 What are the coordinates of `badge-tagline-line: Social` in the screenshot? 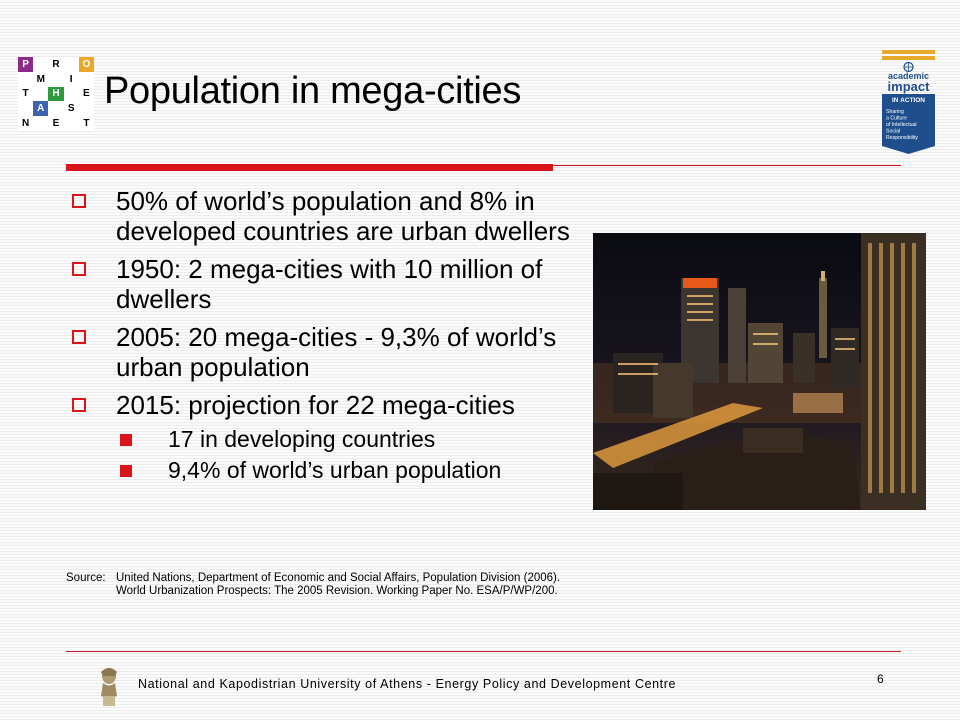 It's located at (893, 132).